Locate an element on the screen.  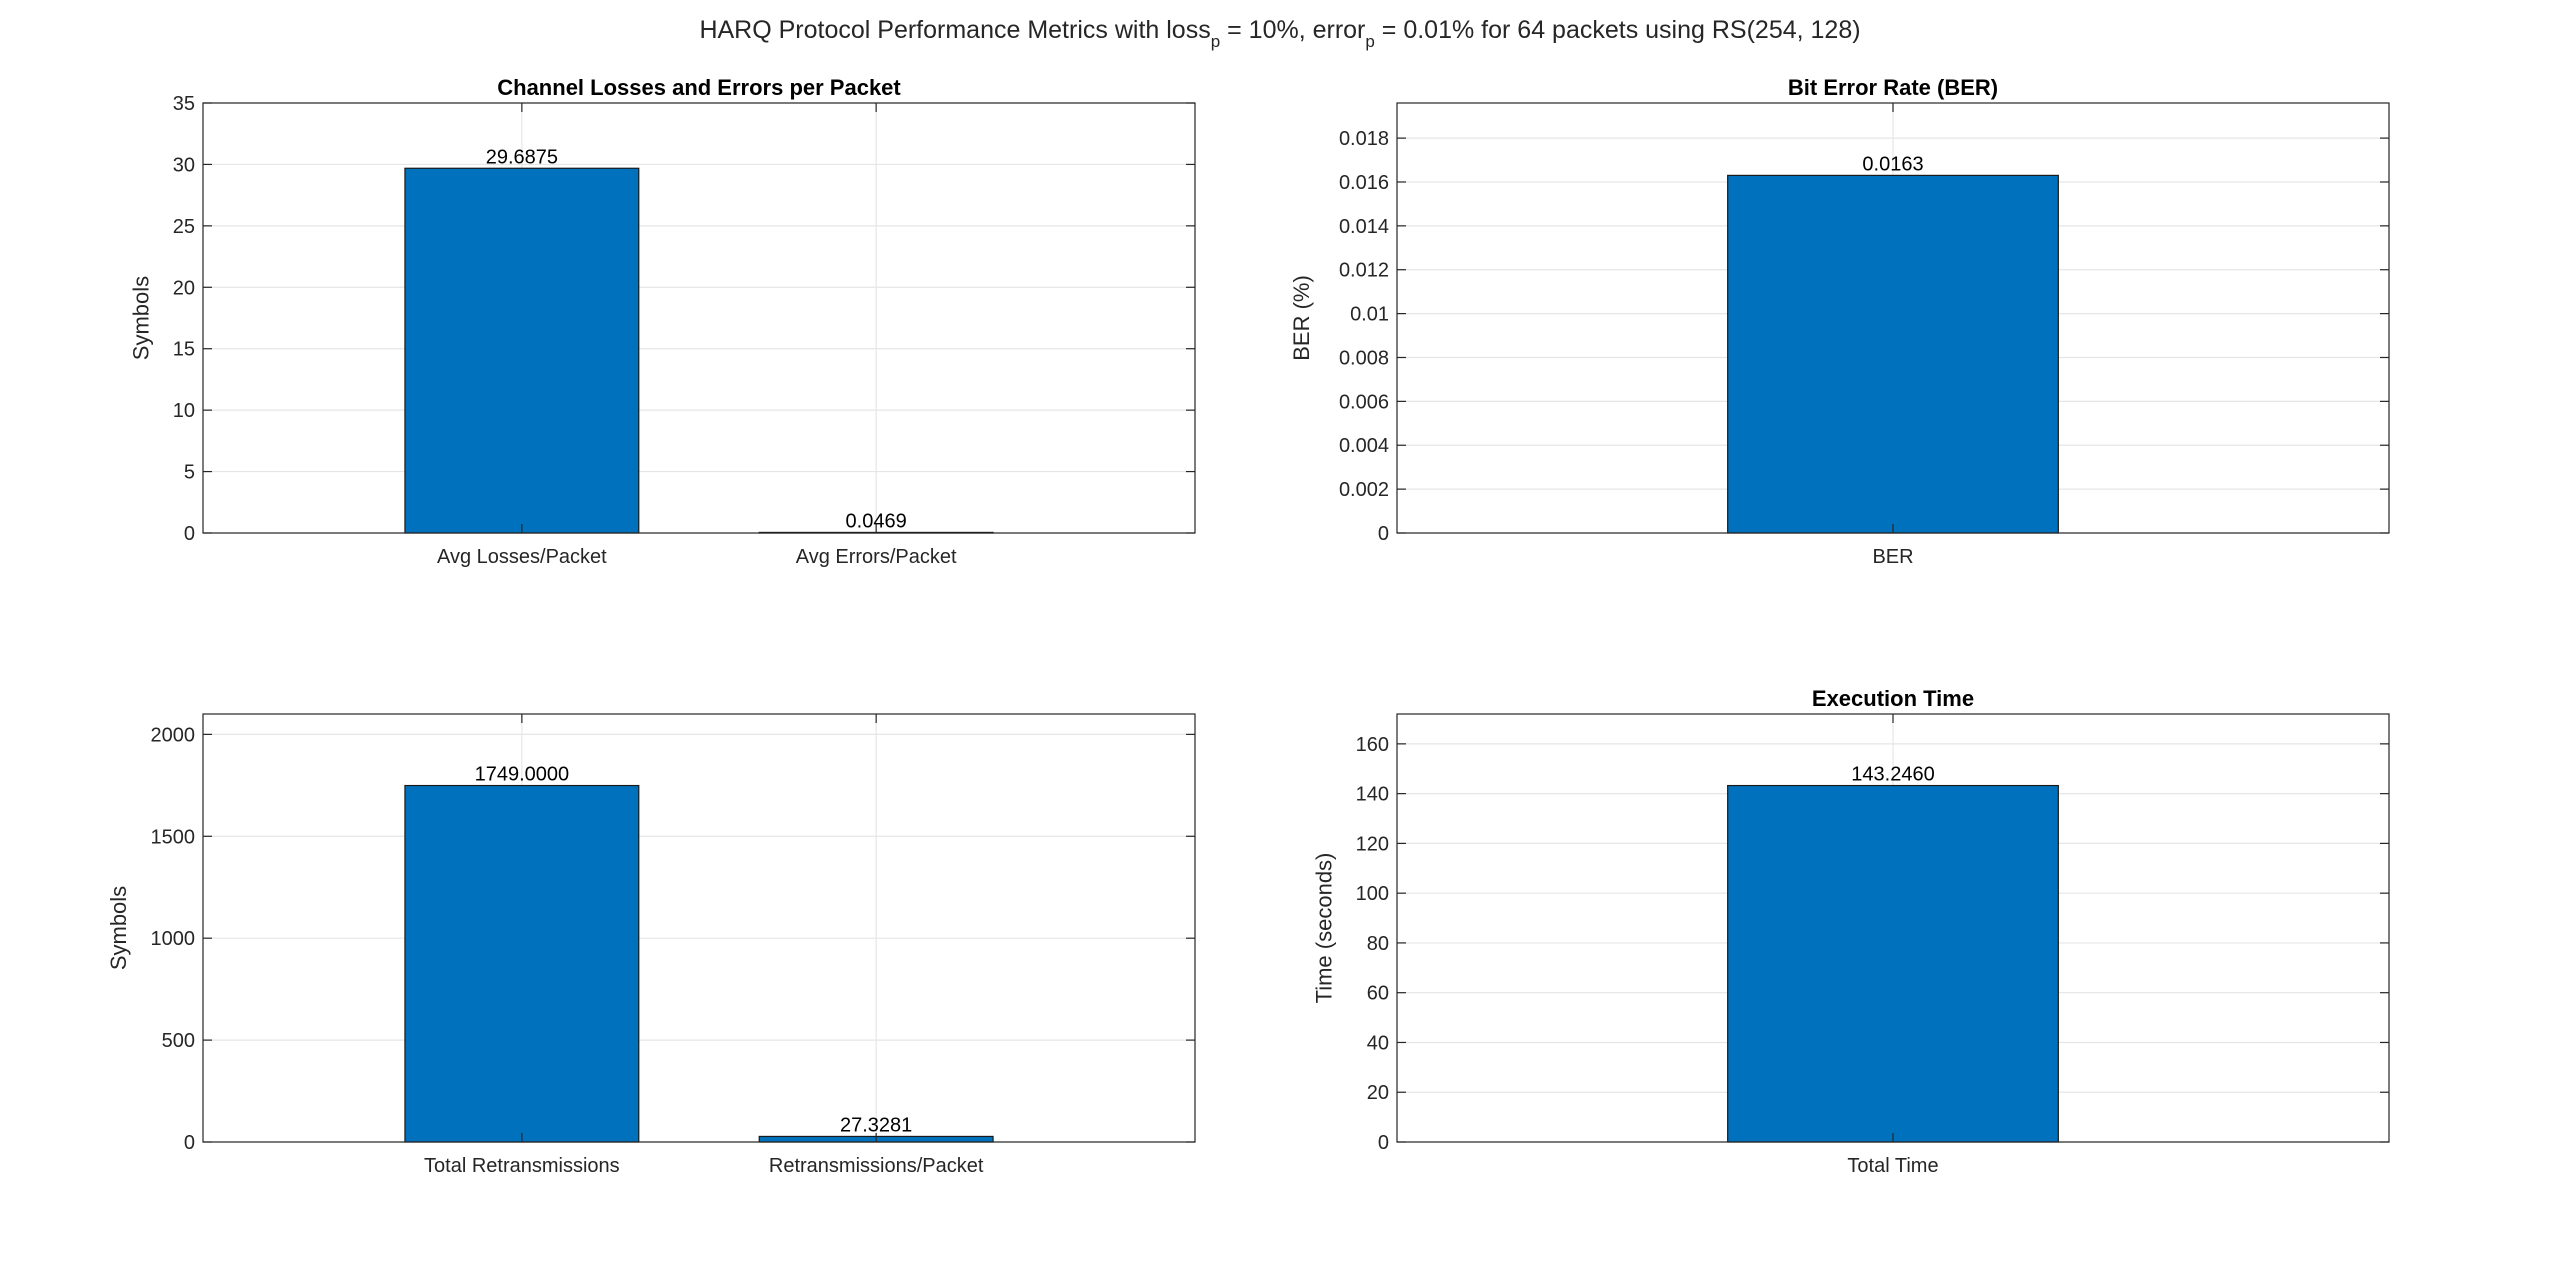
x-tick-label: Total Retransmissions is located at coordinates (522, 1166).